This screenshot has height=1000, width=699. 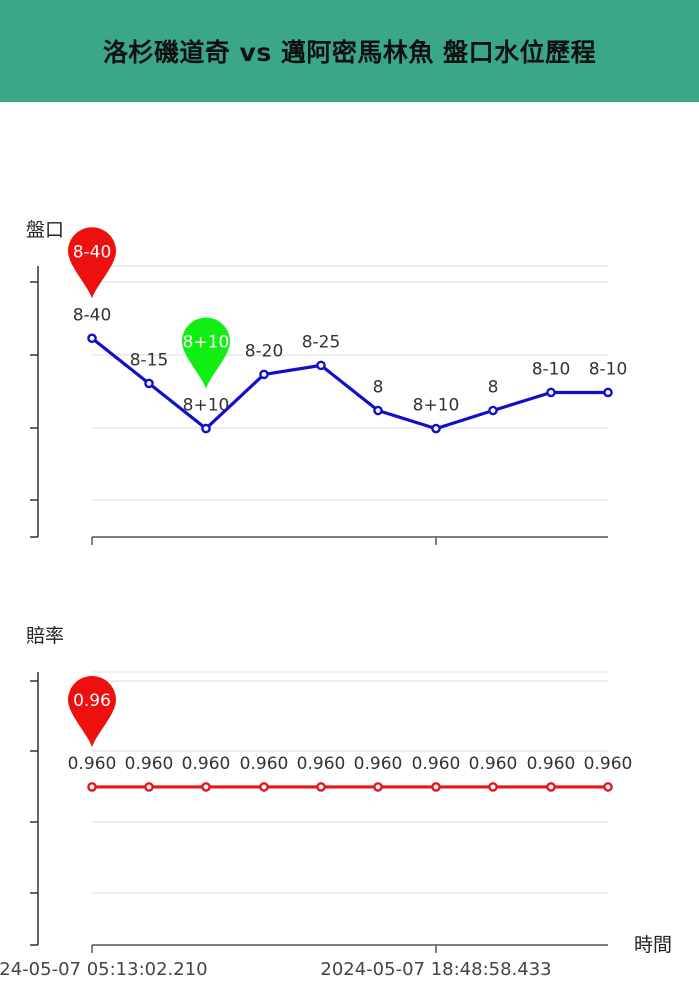 What do you see at coordinates (321, 342) in the screenshot?
I see `data-label: 8-25` at bounding box center [321, 342].